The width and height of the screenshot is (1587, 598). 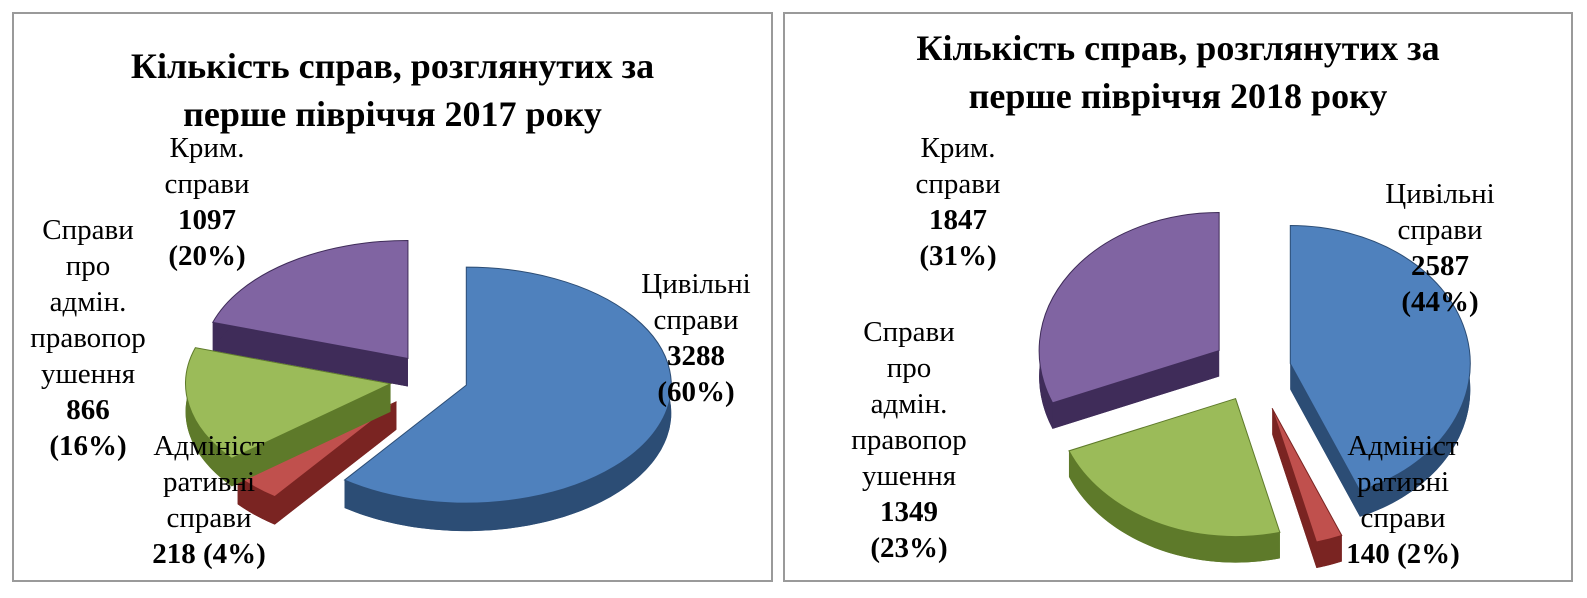 I want to click on slice-label-admin: Адмініст ративні справи 218 (4%), so click(x=209, y=500).